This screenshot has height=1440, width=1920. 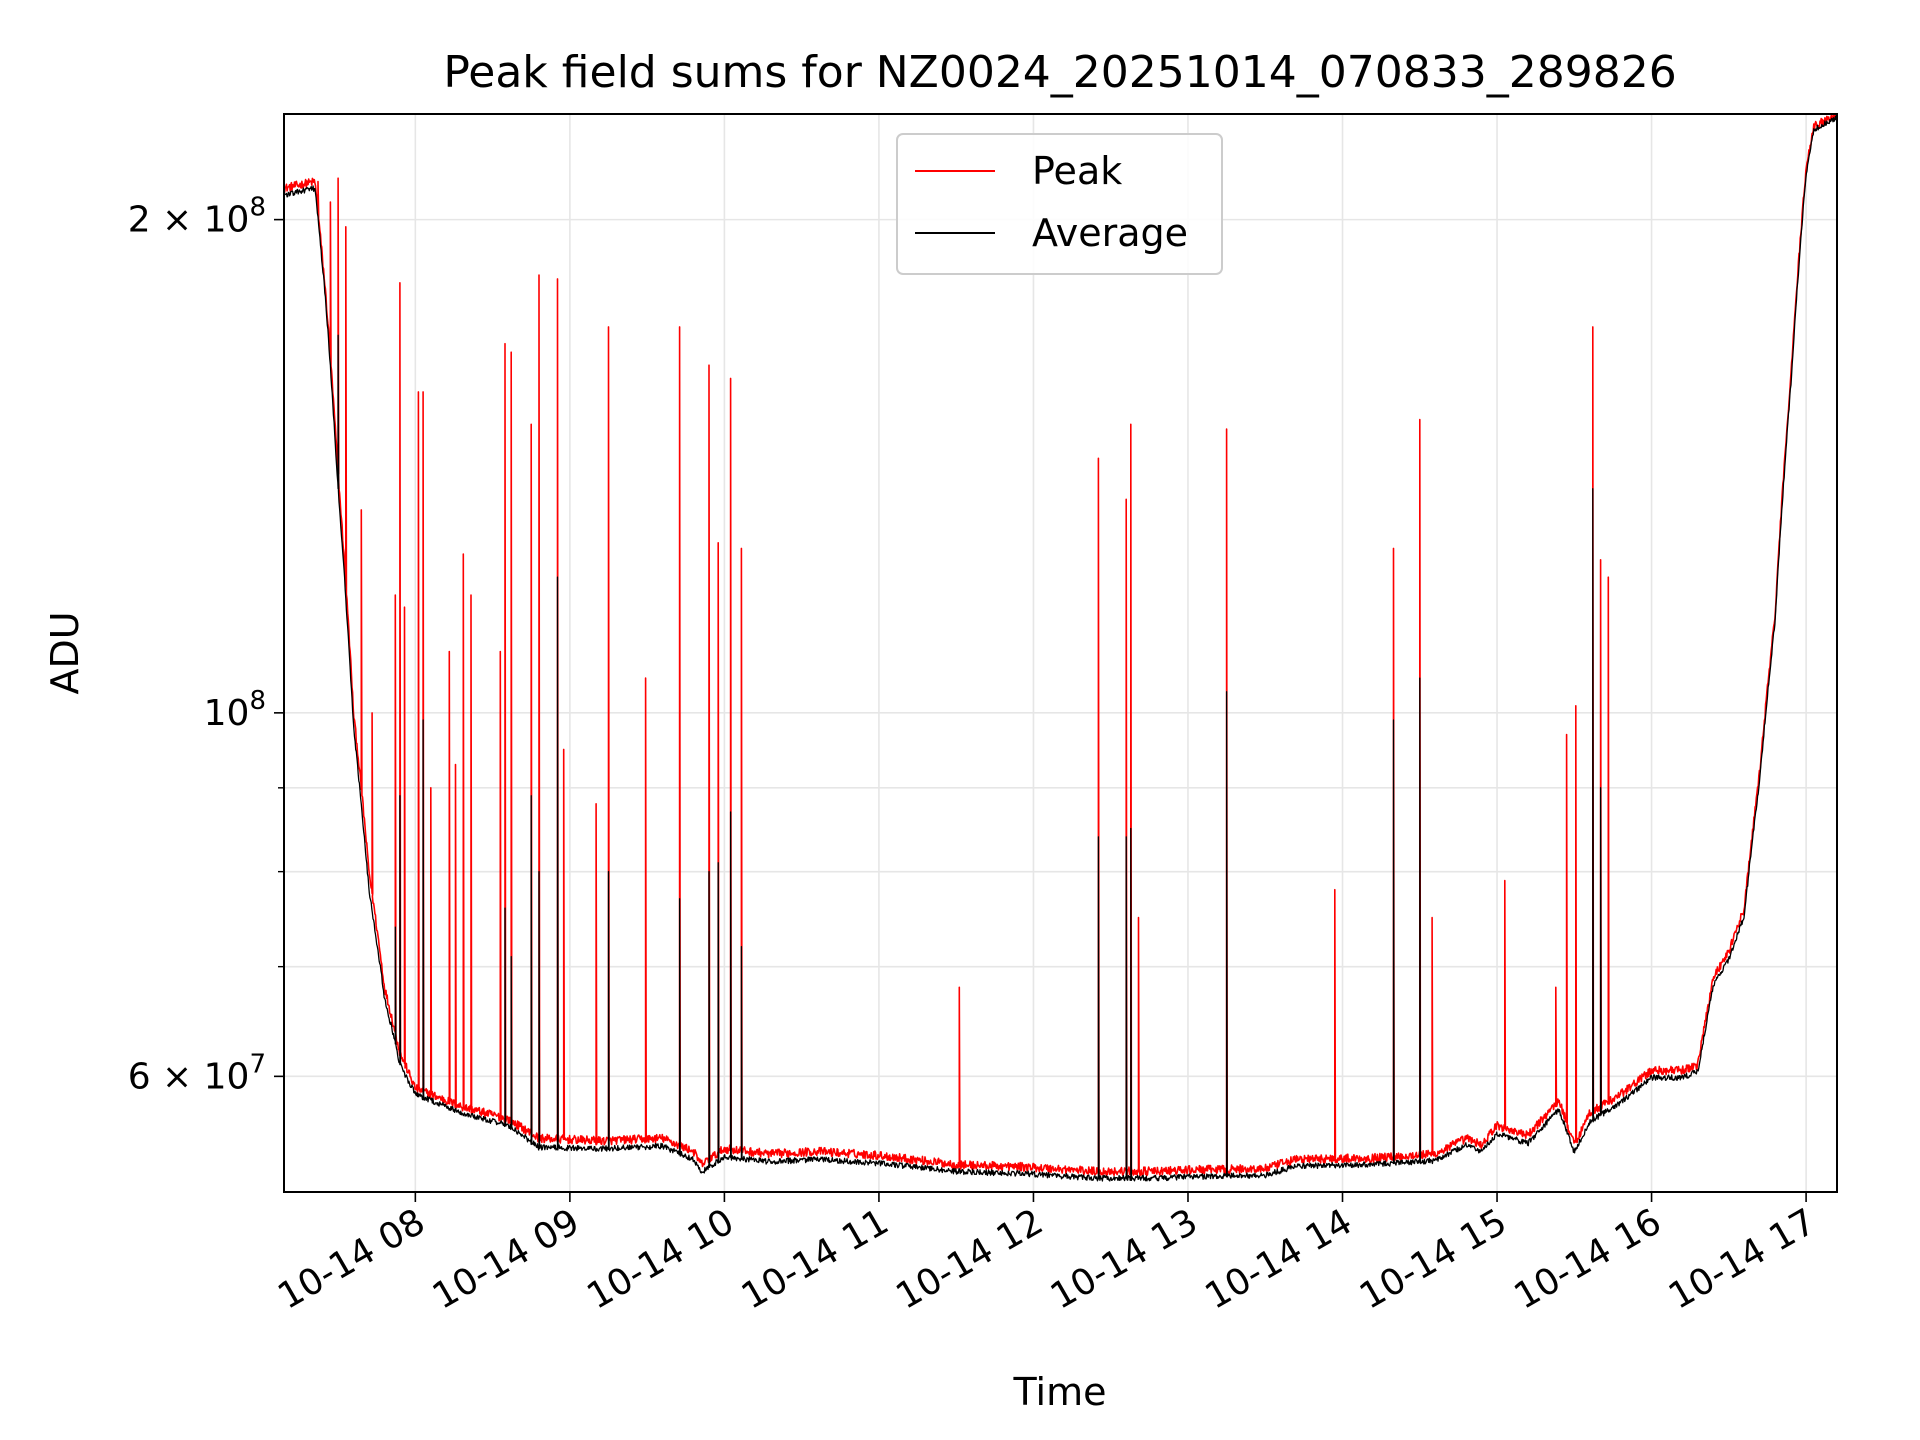 What do you see at coordinates (1077, 171) in the screenshot?
I see `legend-label-peak: Peak` at bounding box center [1077, 171].